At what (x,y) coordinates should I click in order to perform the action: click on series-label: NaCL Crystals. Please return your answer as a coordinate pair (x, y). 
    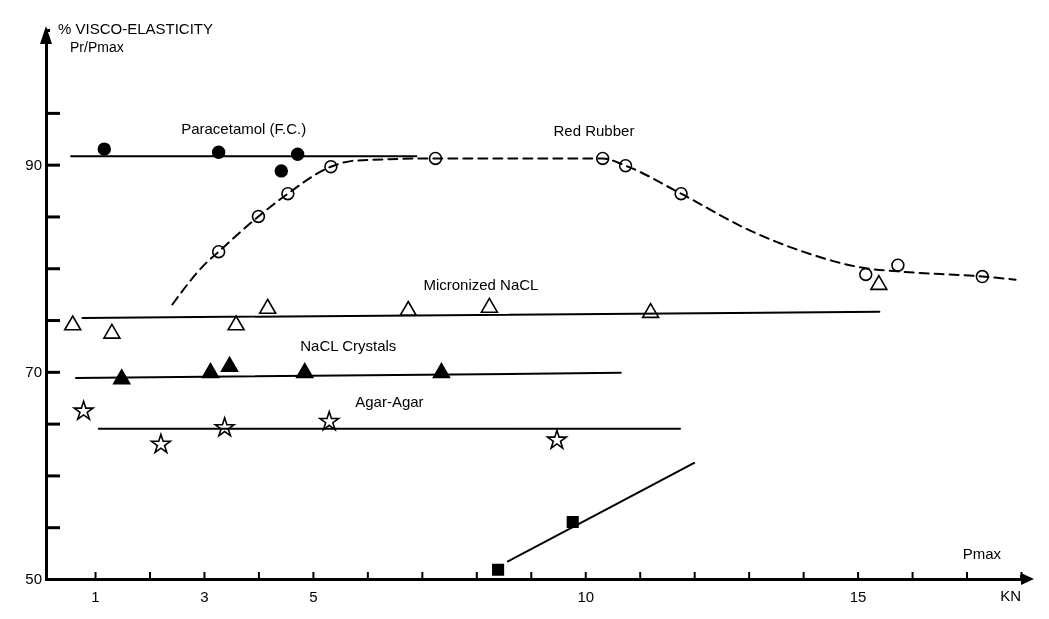
    Looking at the image, I should click on (348, 345).